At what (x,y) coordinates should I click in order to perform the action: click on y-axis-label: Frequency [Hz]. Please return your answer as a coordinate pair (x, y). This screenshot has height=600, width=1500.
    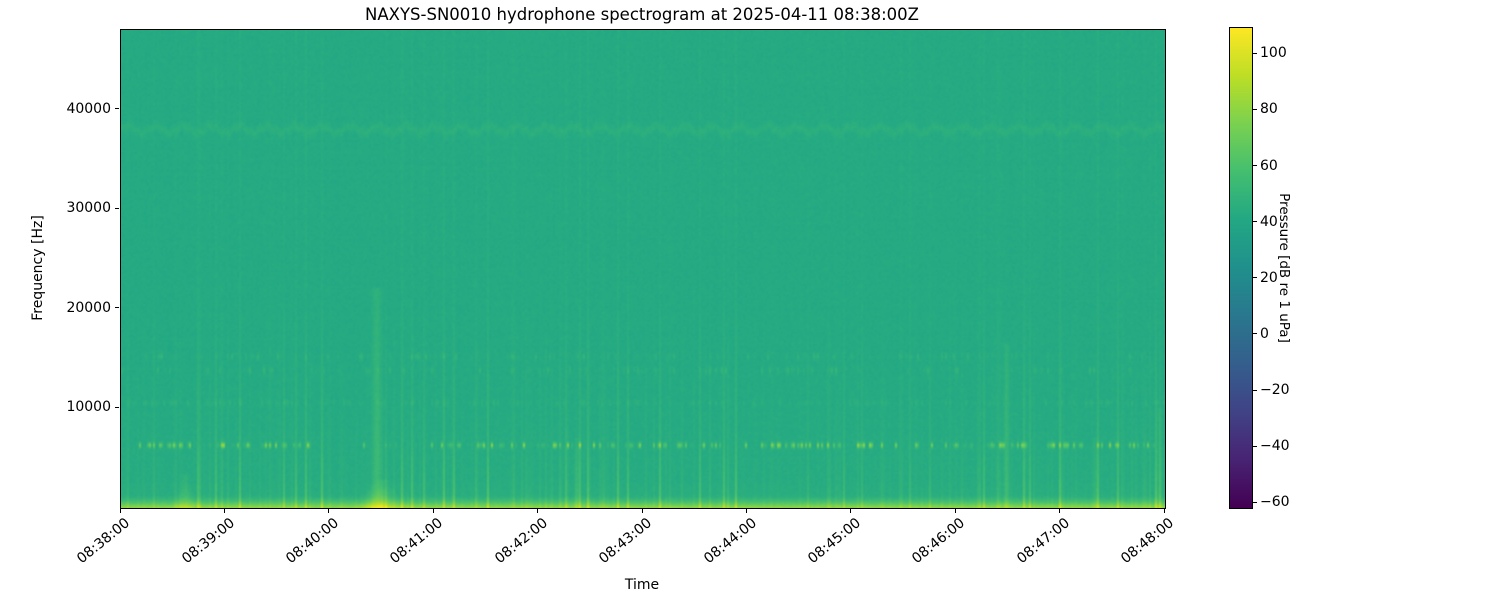
    Looking at the image, I should click on (38, 268).